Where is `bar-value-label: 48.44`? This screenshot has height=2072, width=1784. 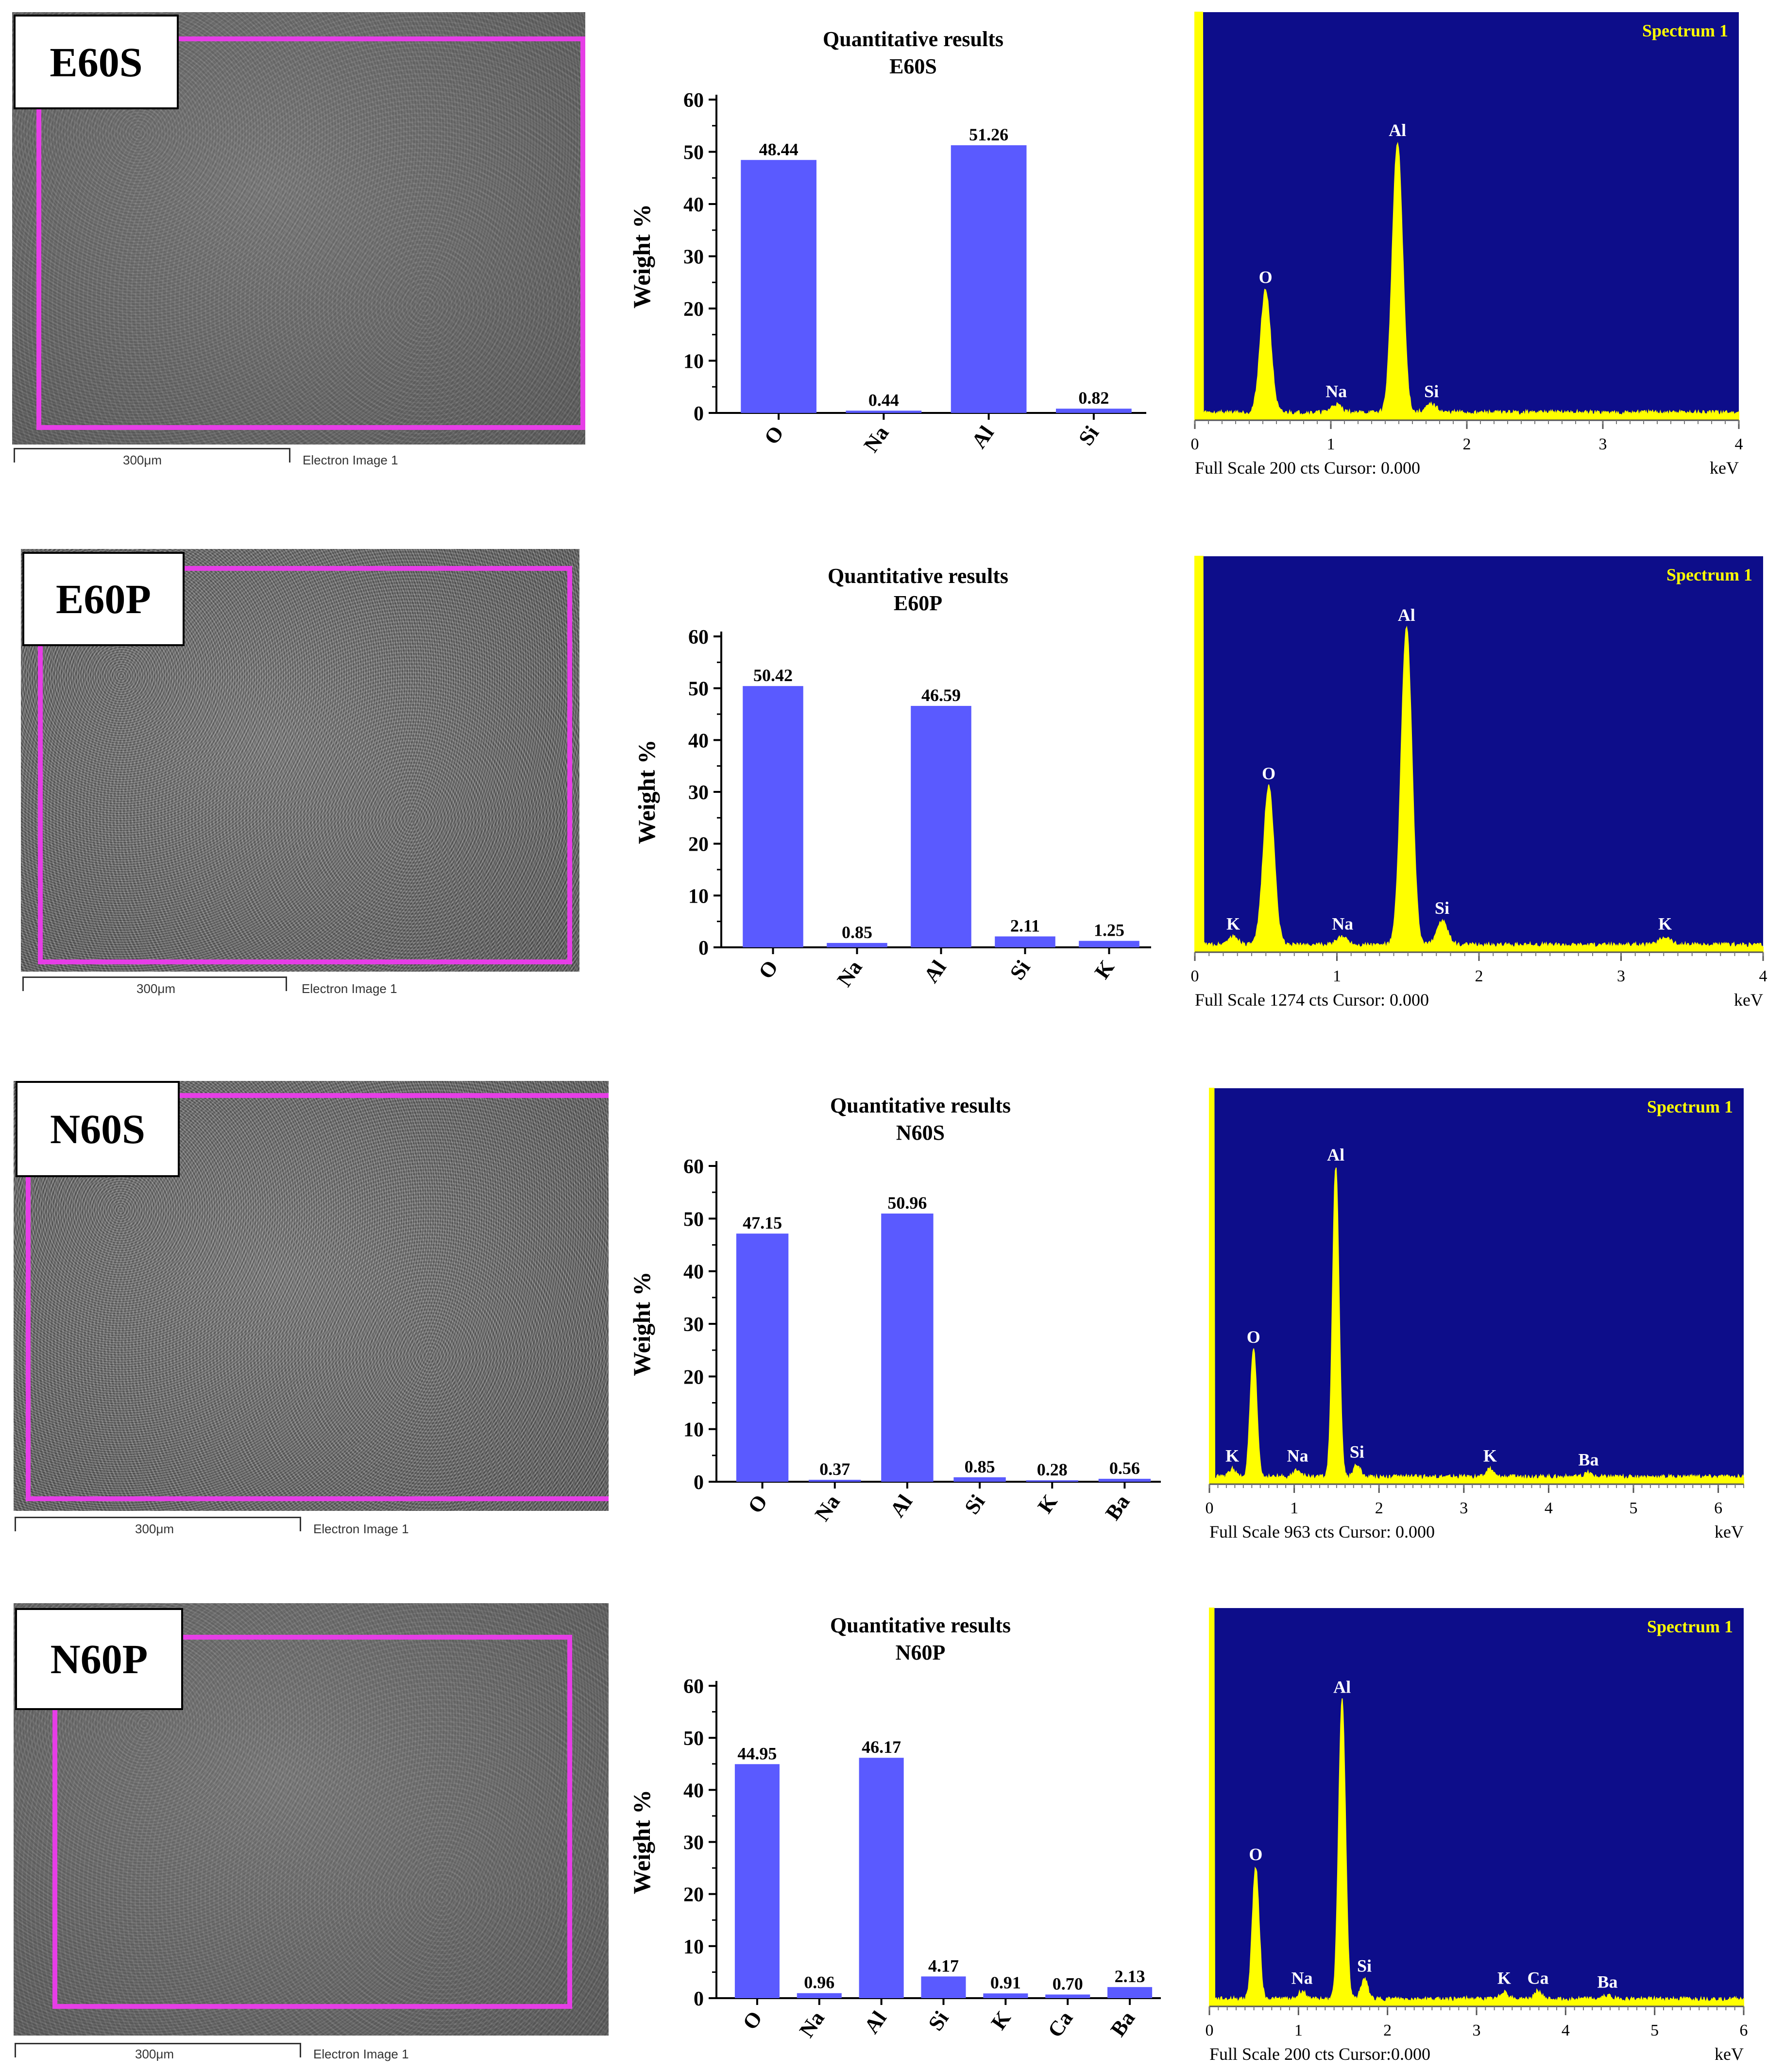 bar-value-label: 48.44 is located at coordinates (779, 149).